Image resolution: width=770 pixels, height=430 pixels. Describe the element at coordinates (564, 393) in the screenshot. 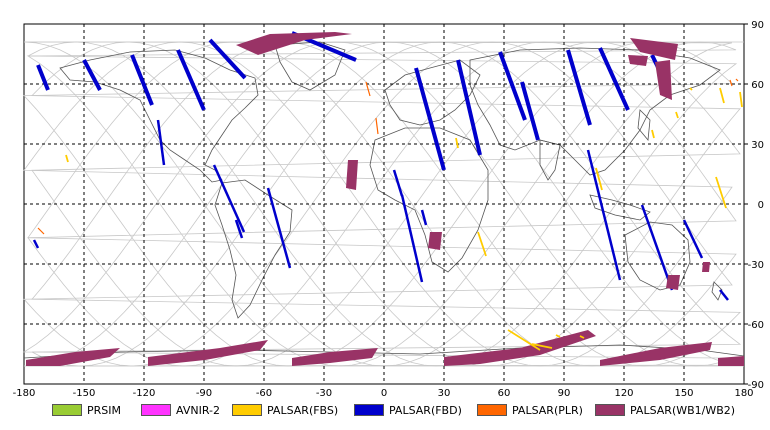

I see `lon-tick-label: 90` at that location.